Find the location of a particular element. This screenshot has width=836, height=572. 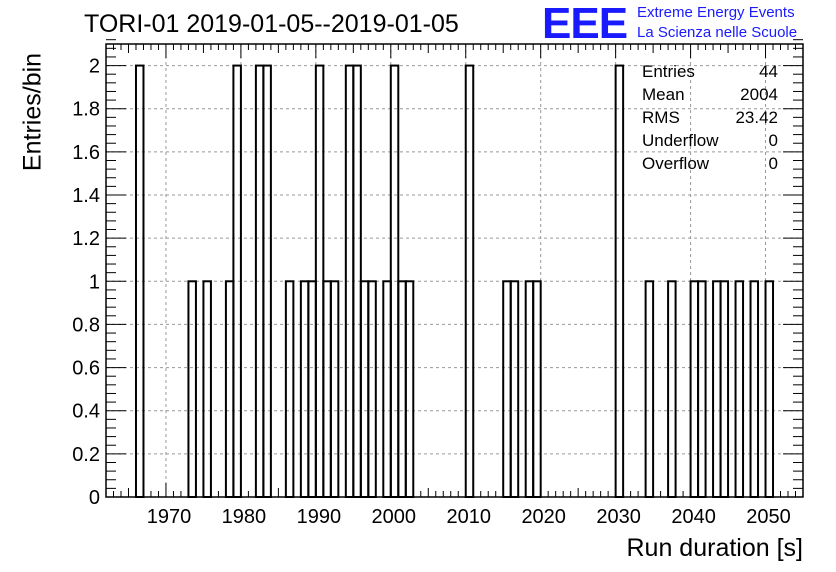

y-tick-label: 1.6 is located at coordinates (86, 153).